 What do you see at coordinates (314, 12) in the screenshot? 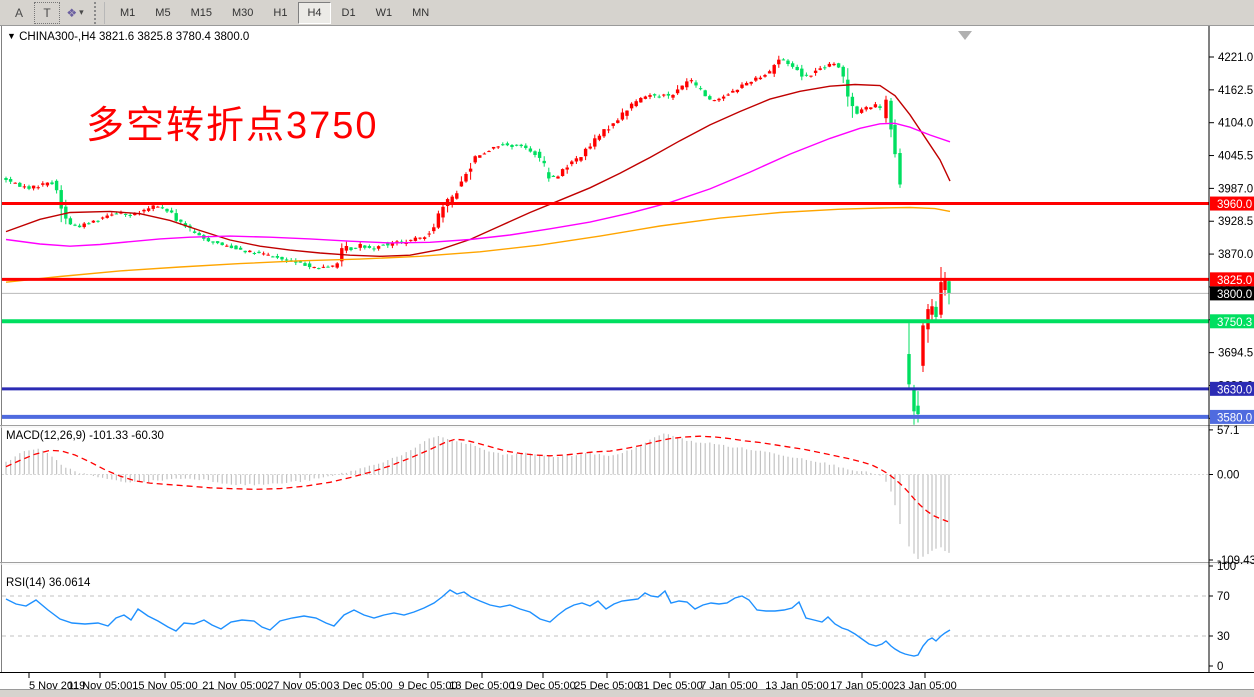
I see `timeframe-button-h4: H4` at bounding box center [314, 12].